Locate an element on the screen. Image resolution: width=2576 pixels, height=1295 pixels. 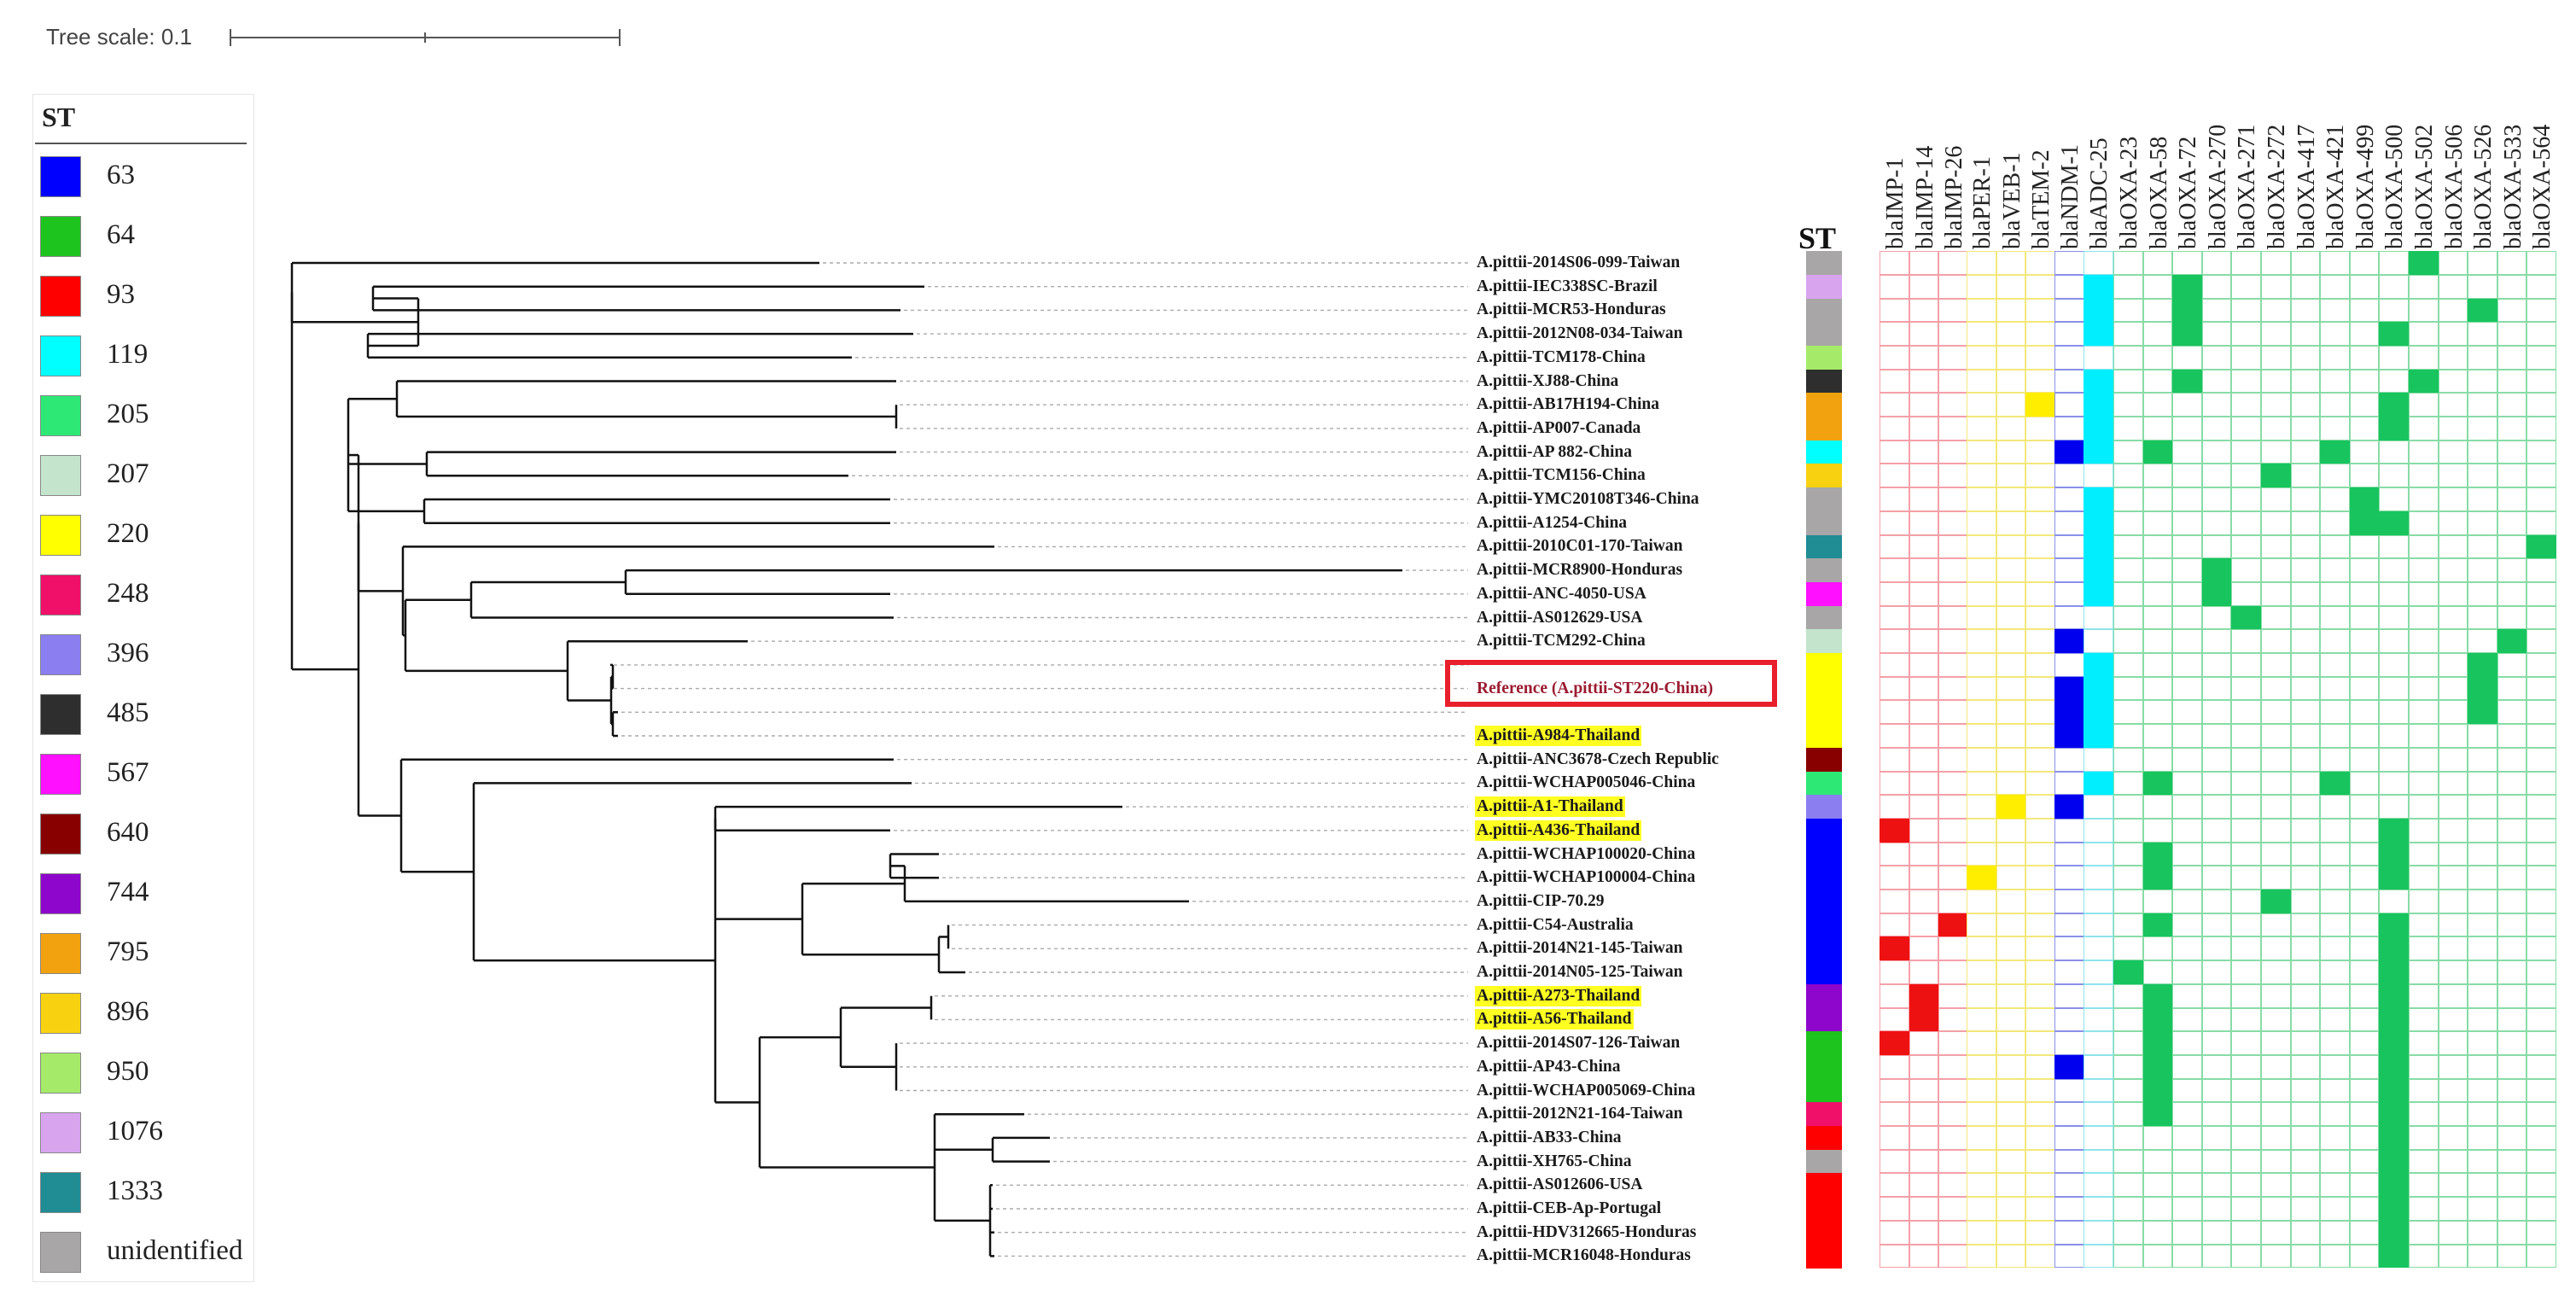
gene-header: blaOXA-23 is located at coordinates (2129, 192).